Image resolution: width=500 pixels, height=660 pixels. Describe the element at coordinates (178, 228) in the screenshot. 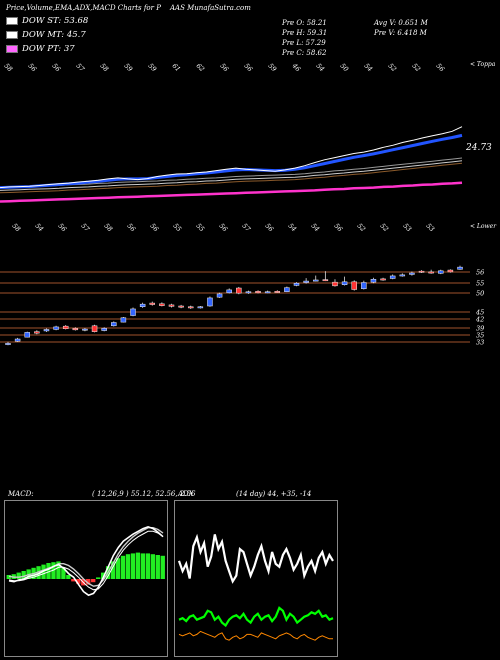

I see `bottom-tick-label: 55` at that location.